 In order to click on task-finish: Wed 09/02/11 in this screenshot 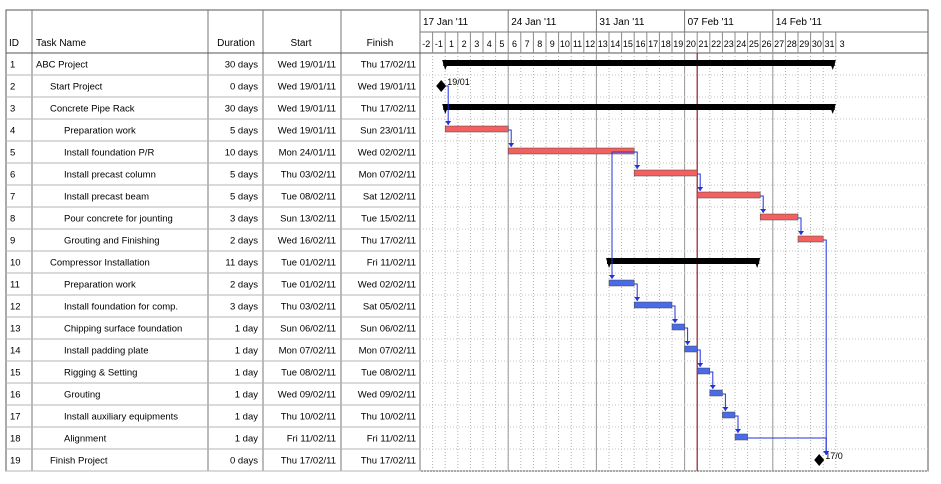, I will do `click(387, 395)`.